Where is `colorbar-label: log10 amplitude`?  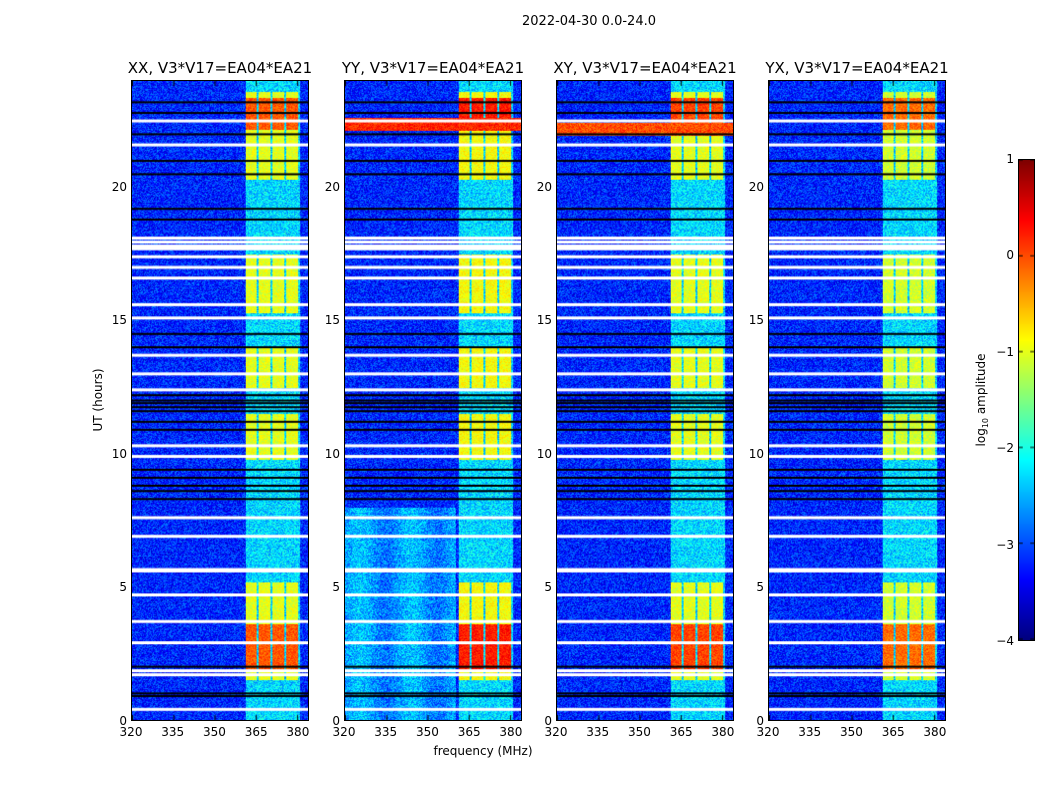 colorbar-label: log10 amplitude is located at coordinates (982, 400).